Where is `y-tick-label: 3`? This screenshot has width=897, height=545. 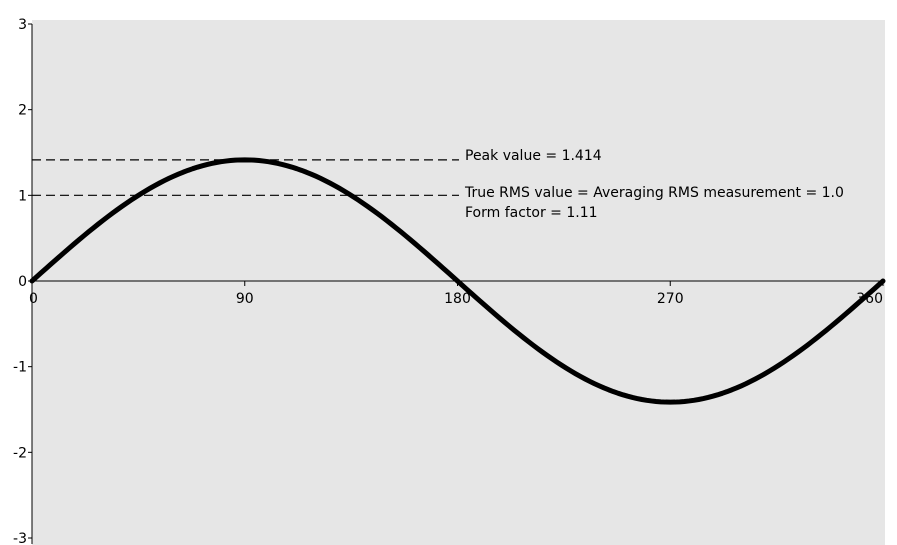 y-tick-label: 3 is located at coordinates (22, 25).